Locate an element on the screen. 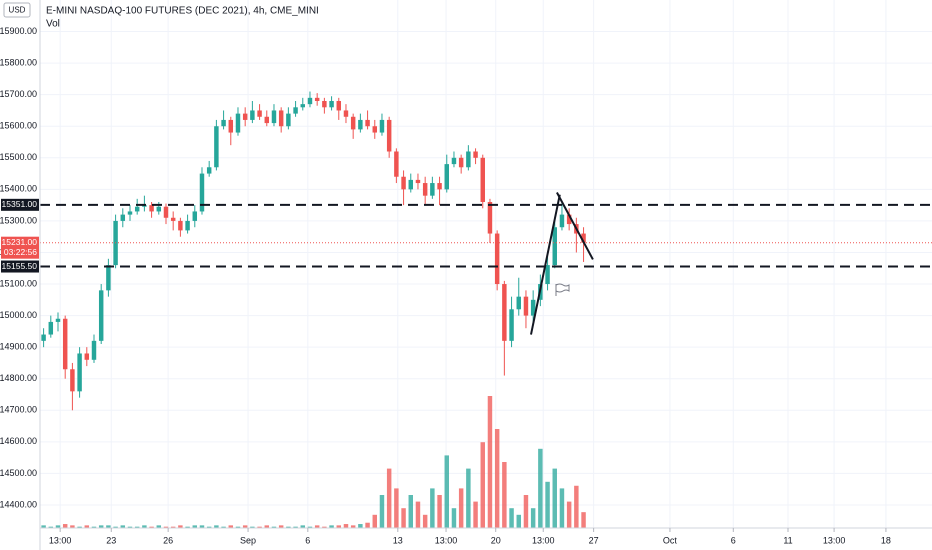 This screenshot has width=932, height=550. y-tick-label: 15400.00 is located at coordinates (18, 189).